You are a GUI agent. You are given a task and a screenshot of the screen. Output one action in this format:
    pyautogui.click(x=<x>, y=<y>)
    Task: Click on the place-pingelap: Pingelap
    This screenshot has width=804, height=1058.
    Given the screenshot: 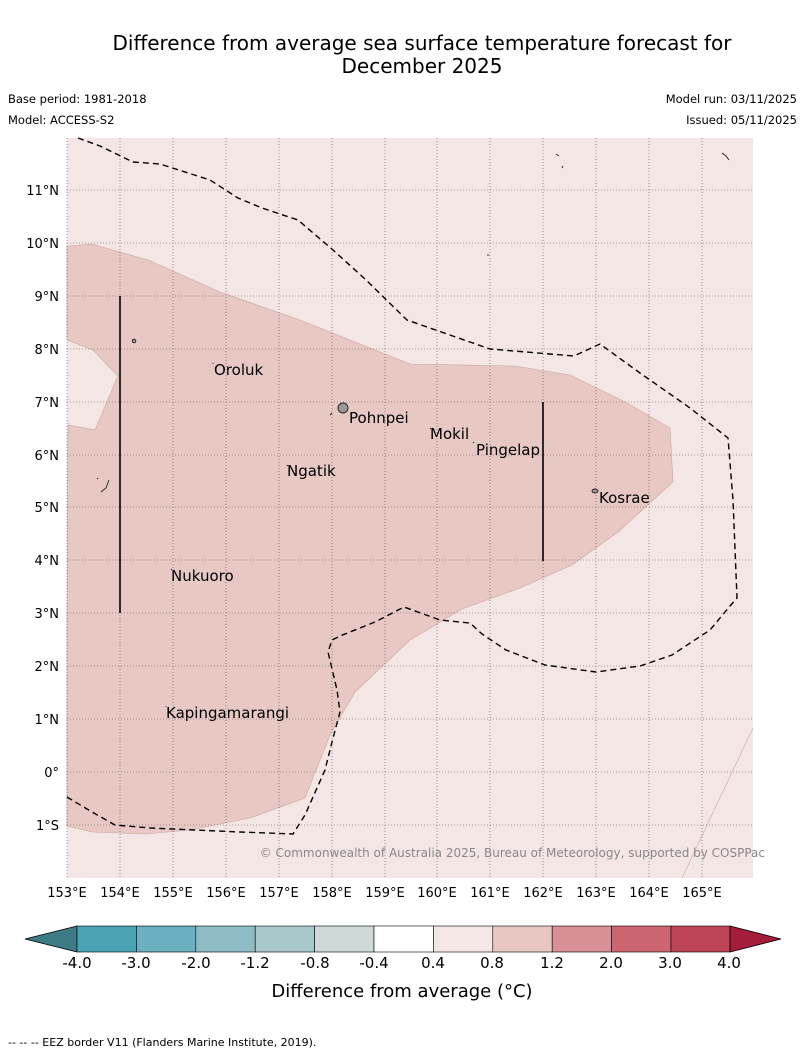 What is the action you would take?
    pyautogui.click(x=508, y=450)
    